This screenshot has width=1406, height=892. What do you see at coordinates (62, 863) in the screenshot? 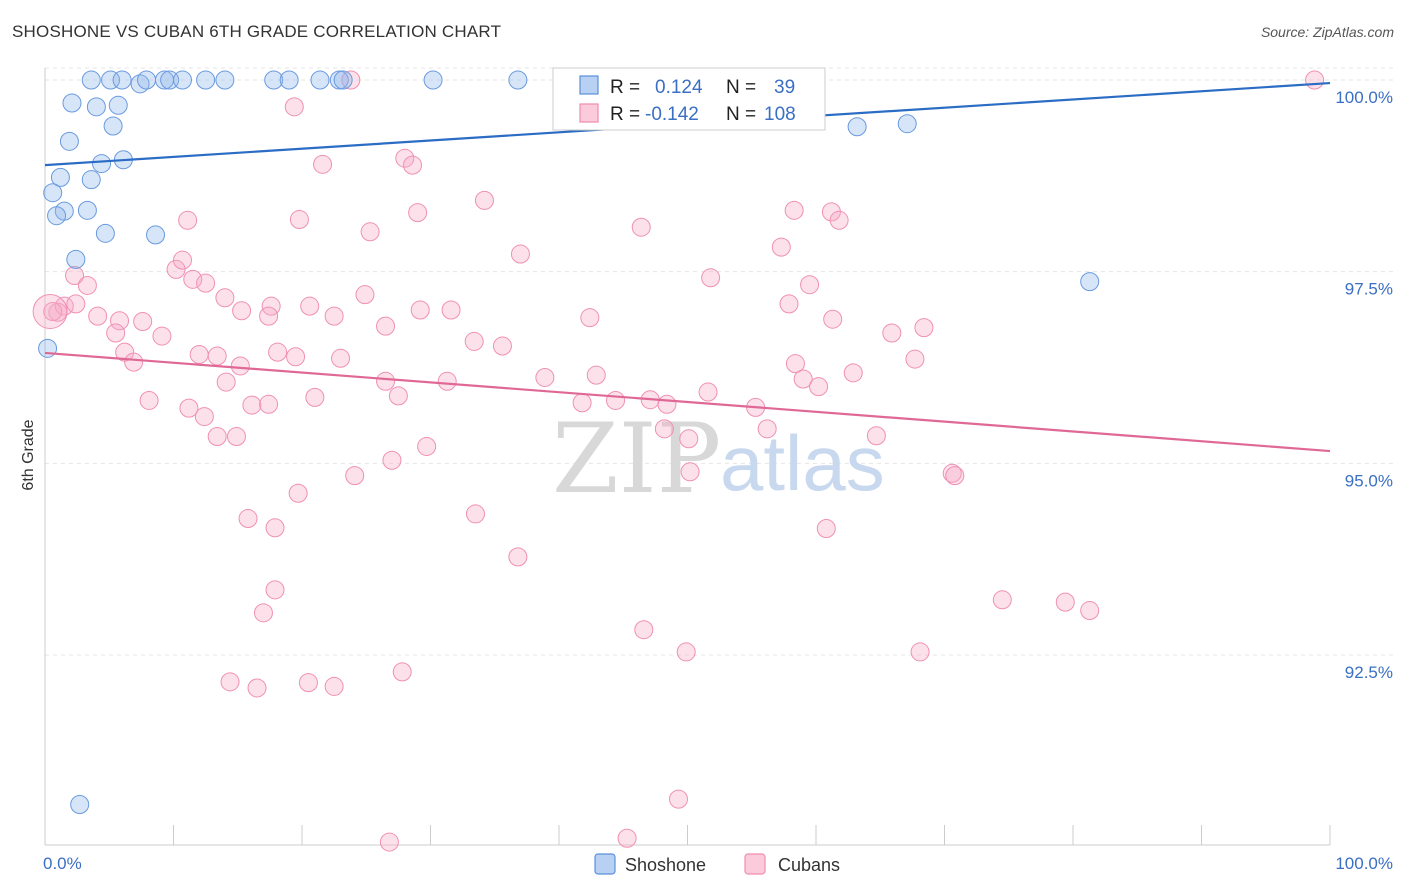
I see `x-tick-label-0: 0.0%` at bounding box center [62, 863].